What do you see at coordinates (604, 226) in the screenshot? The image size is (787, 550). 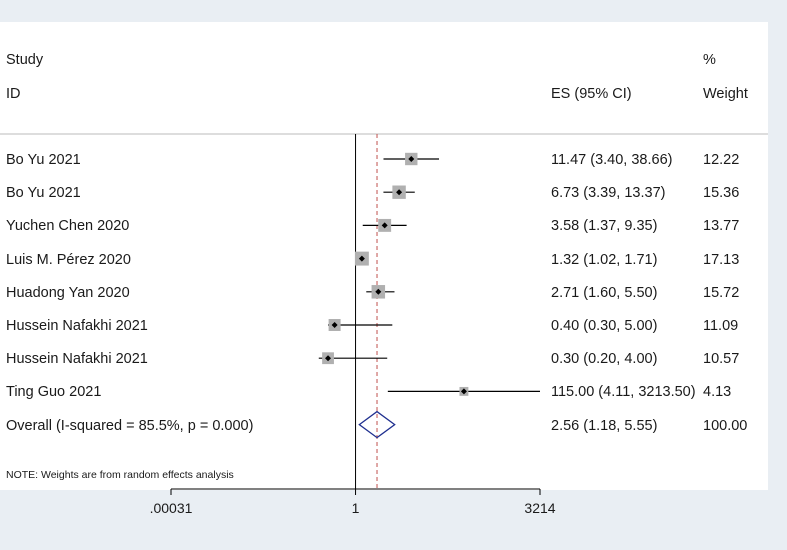 I see `study-es-ci: 3.58 (1.37, 9.35)` at bounding box center [604, 226].